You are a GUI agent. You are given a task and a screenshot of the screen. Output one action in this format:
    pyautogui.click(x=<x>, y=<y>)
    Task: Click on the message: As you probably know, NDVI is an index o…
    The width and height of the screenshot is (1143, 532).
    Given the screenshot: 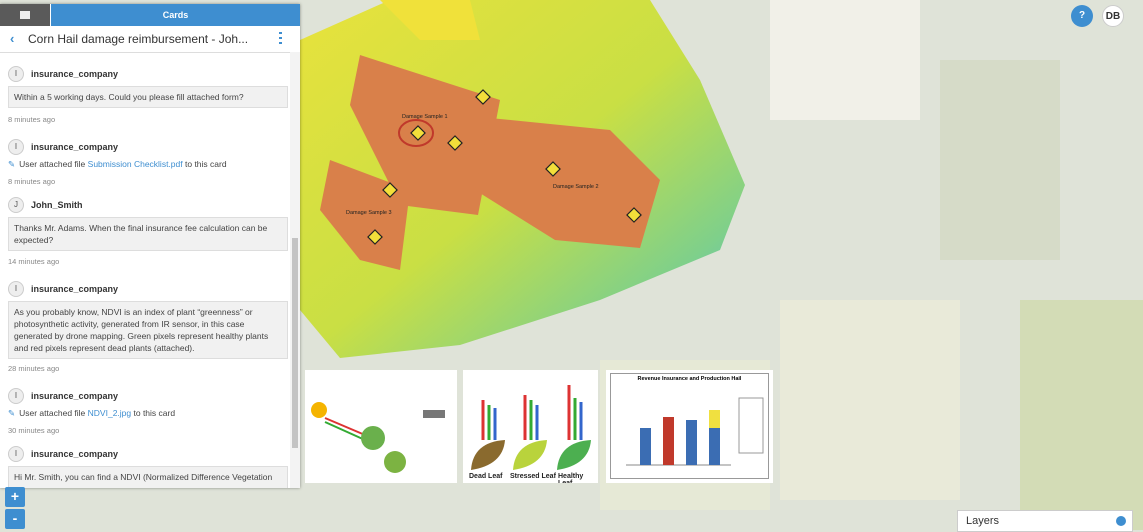 What is the action you would take?
    pyautogui.click(x=148, y=330)
    